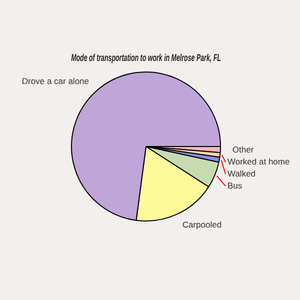 The image size is (300, 300). What do you see at coordinates (235, 185) in the screenshot?
I see `slice-label: Bus` at bounding box center [235, 185].